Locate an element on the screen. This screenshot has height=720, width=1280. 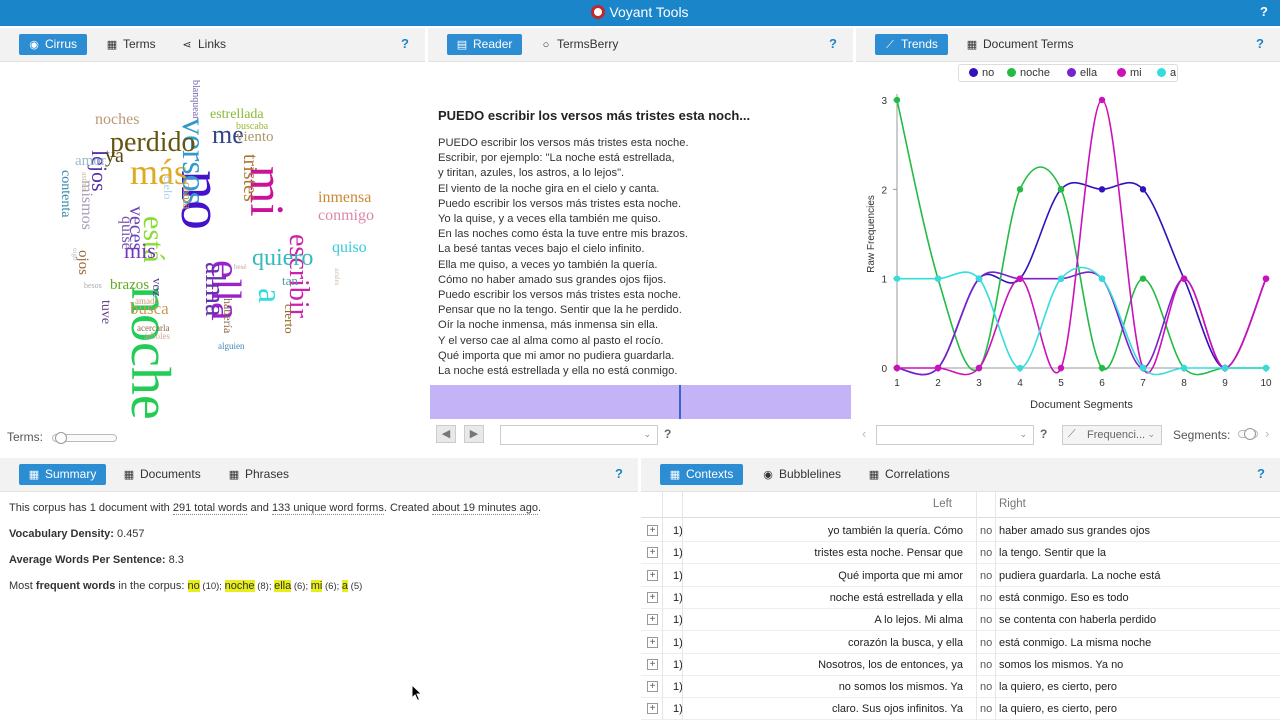
tab-links: ⋖ Links is located at coordinates (204, 44).